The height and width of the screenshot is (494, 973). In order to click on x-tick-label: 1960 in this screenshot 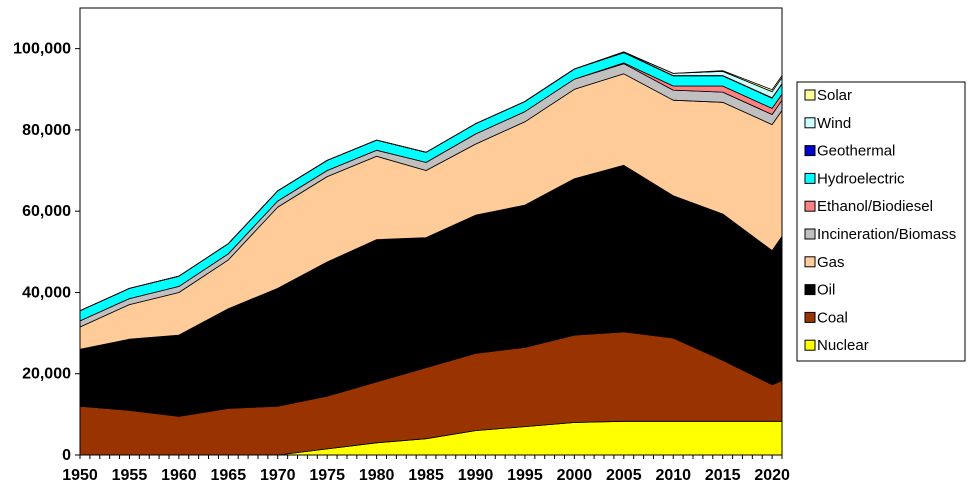, I will do `click(179, 475)`.